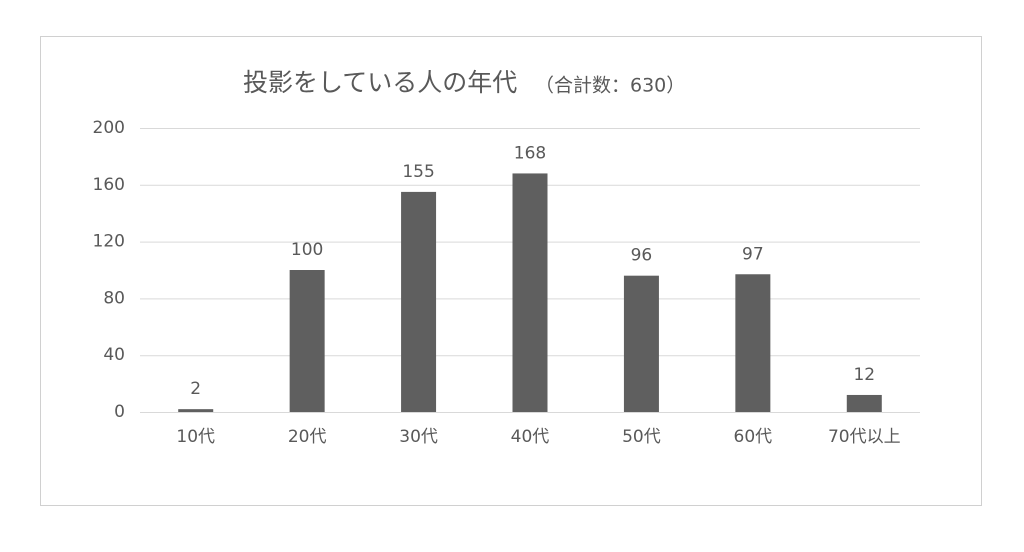  Describe the element at coordinates (753, 437) in the screenshot. I see `x-tick-label: 60代` at that location.